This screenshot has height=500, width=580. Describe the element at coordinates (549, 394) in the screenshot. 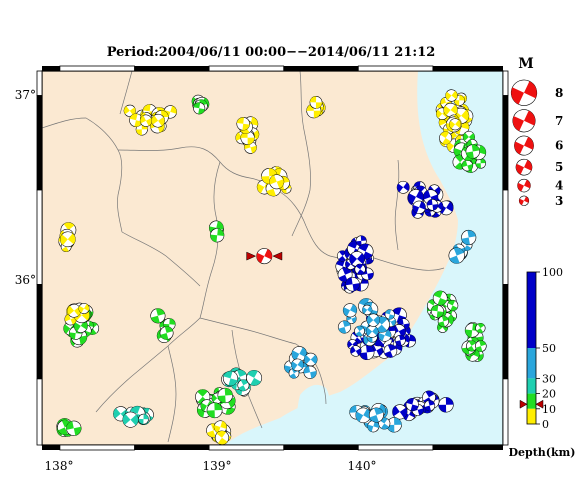

I see `depth-tick-label: 20` at that location.